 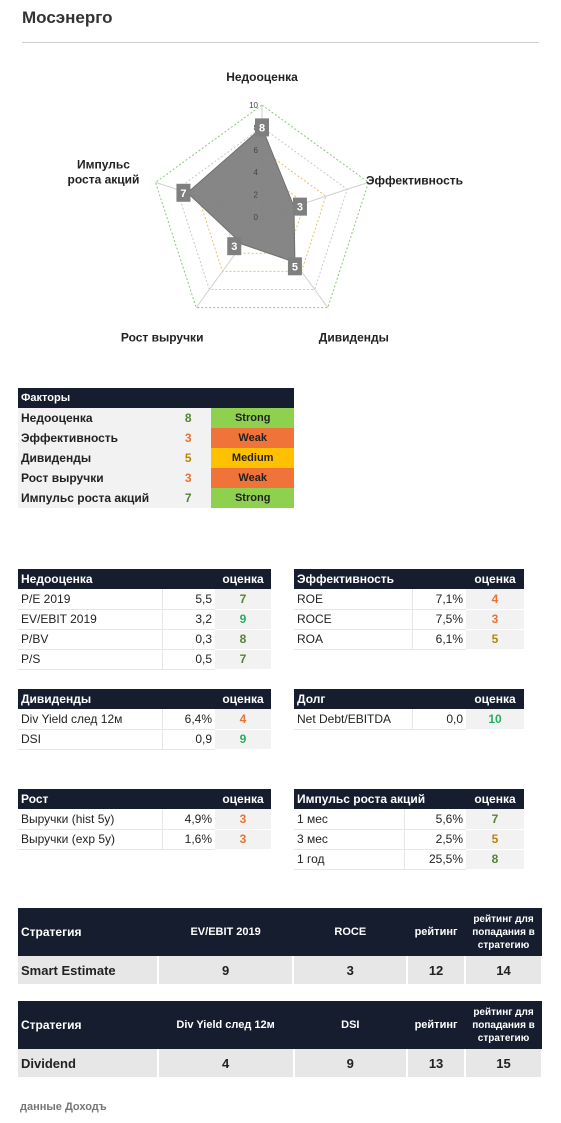 What do you see at coordinates (438, 719) in the screenshot?
I see `metric-value: 0,0` at bounding box center [438, 719].